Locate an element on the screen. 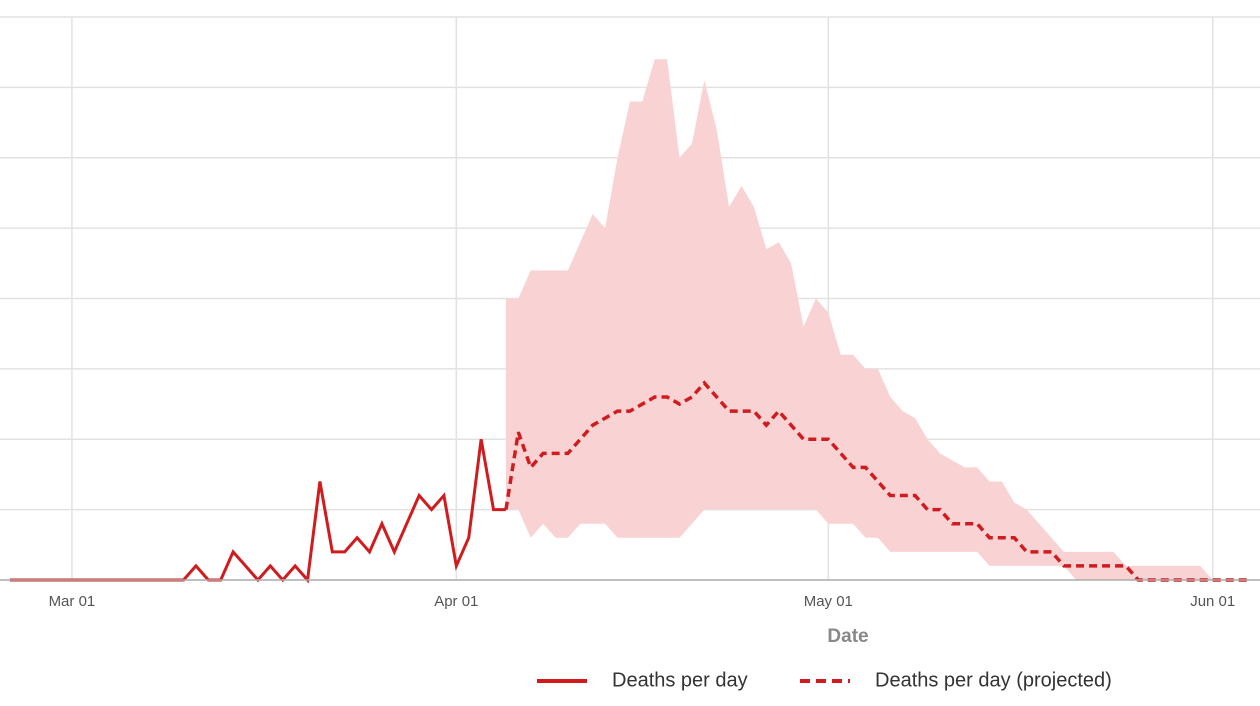 This screenshot has height=706, width=1260. legend: Deaths per day Deaths per day (projected) is located at coordinates (824, 680).